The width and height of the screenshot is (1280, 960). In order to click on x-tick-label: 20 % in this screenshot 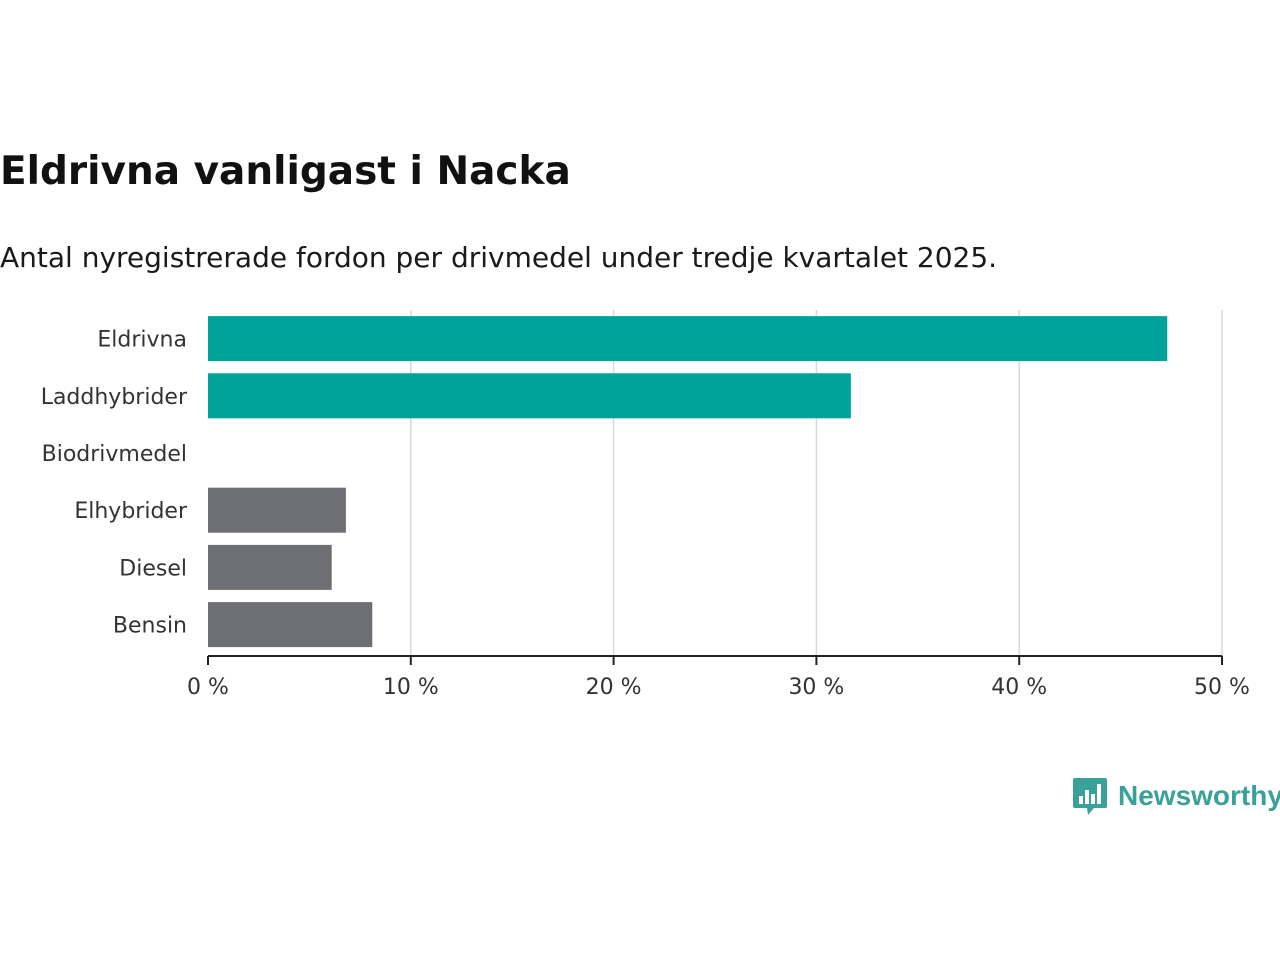, I will do `click(614, 687)`.